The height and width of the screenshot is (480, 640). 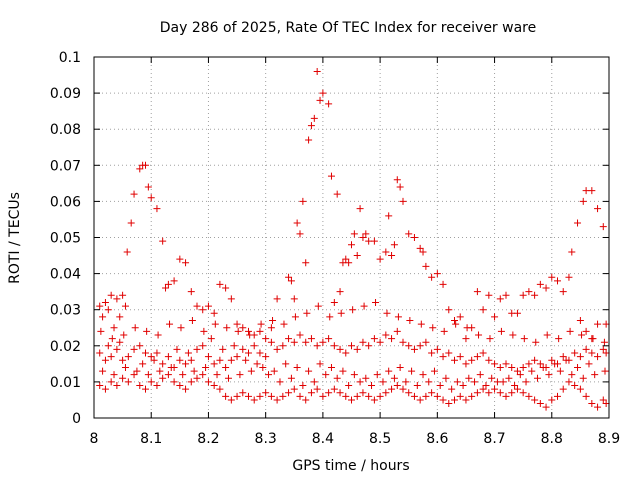 What do you see at coordinates (65, 347) in the screenshot?
I see `y-tick-label: 0.02` at bounding box center [65, 347].